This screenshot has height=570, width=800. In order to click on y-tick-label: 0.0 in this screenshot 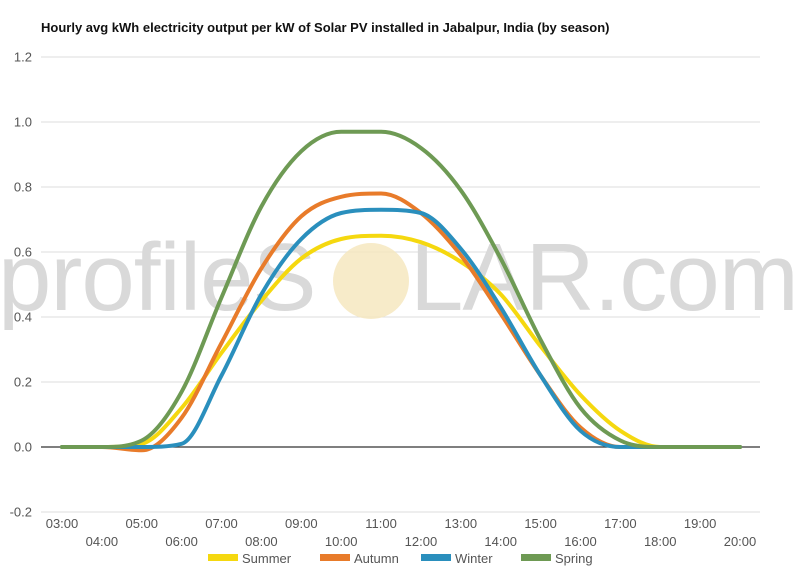, I will do `click(23, 447)`.